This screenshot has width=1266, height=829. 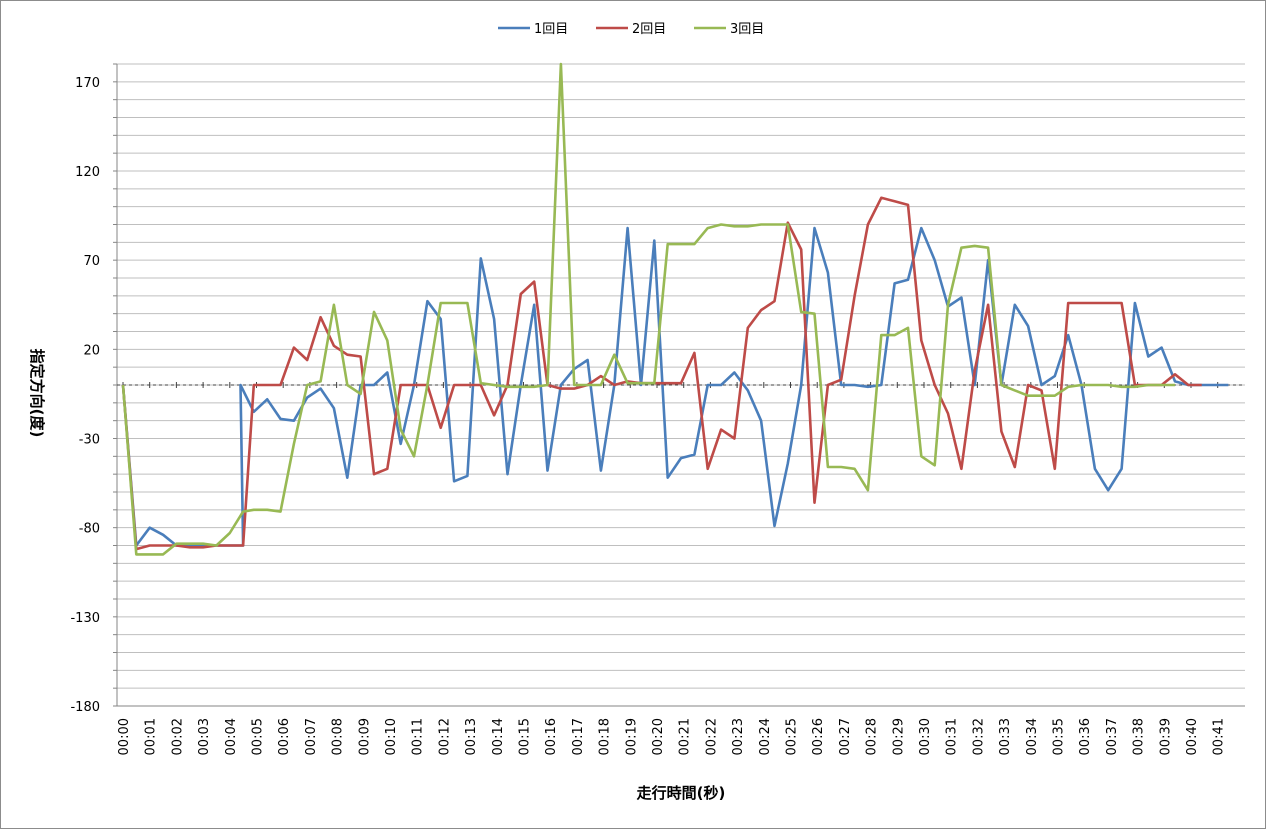 I want to click on x-tick-label: 00:36, so click(x=1085, y=736).